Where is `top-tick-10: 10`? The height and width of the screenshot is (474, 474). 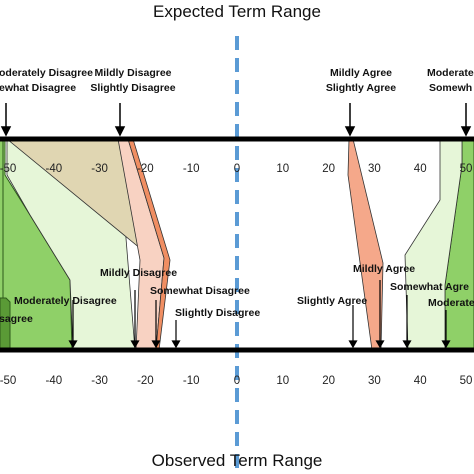
top-tick-10: 10 is located at coordinates (282, 169).